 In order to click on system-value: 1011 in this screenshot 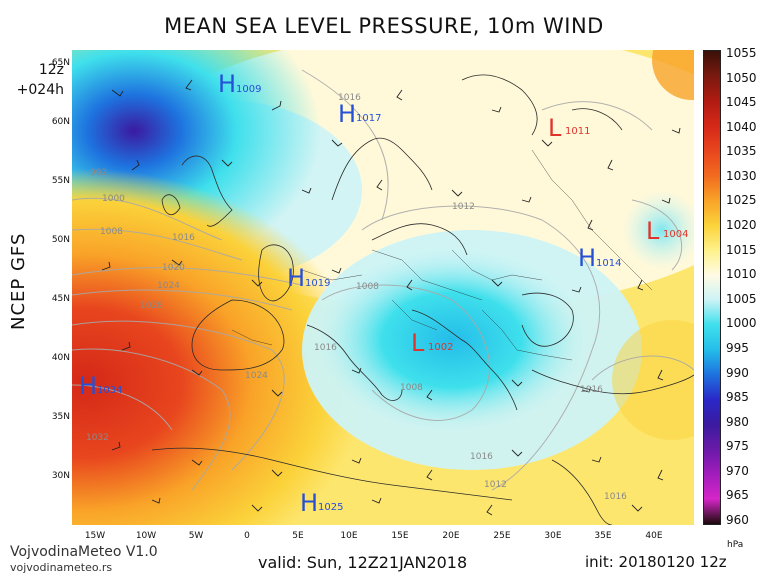, I will do `click(578, 131)`.